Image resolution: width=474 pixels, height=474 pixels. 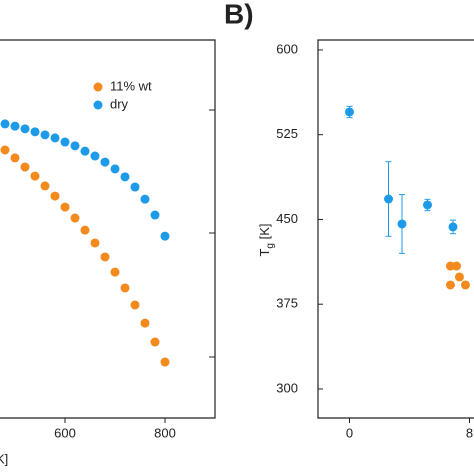 What do you see at coordinates (264, 233) in the screenshot?
I see `y-label-unit: [K]` at bounding box center [264, 233].